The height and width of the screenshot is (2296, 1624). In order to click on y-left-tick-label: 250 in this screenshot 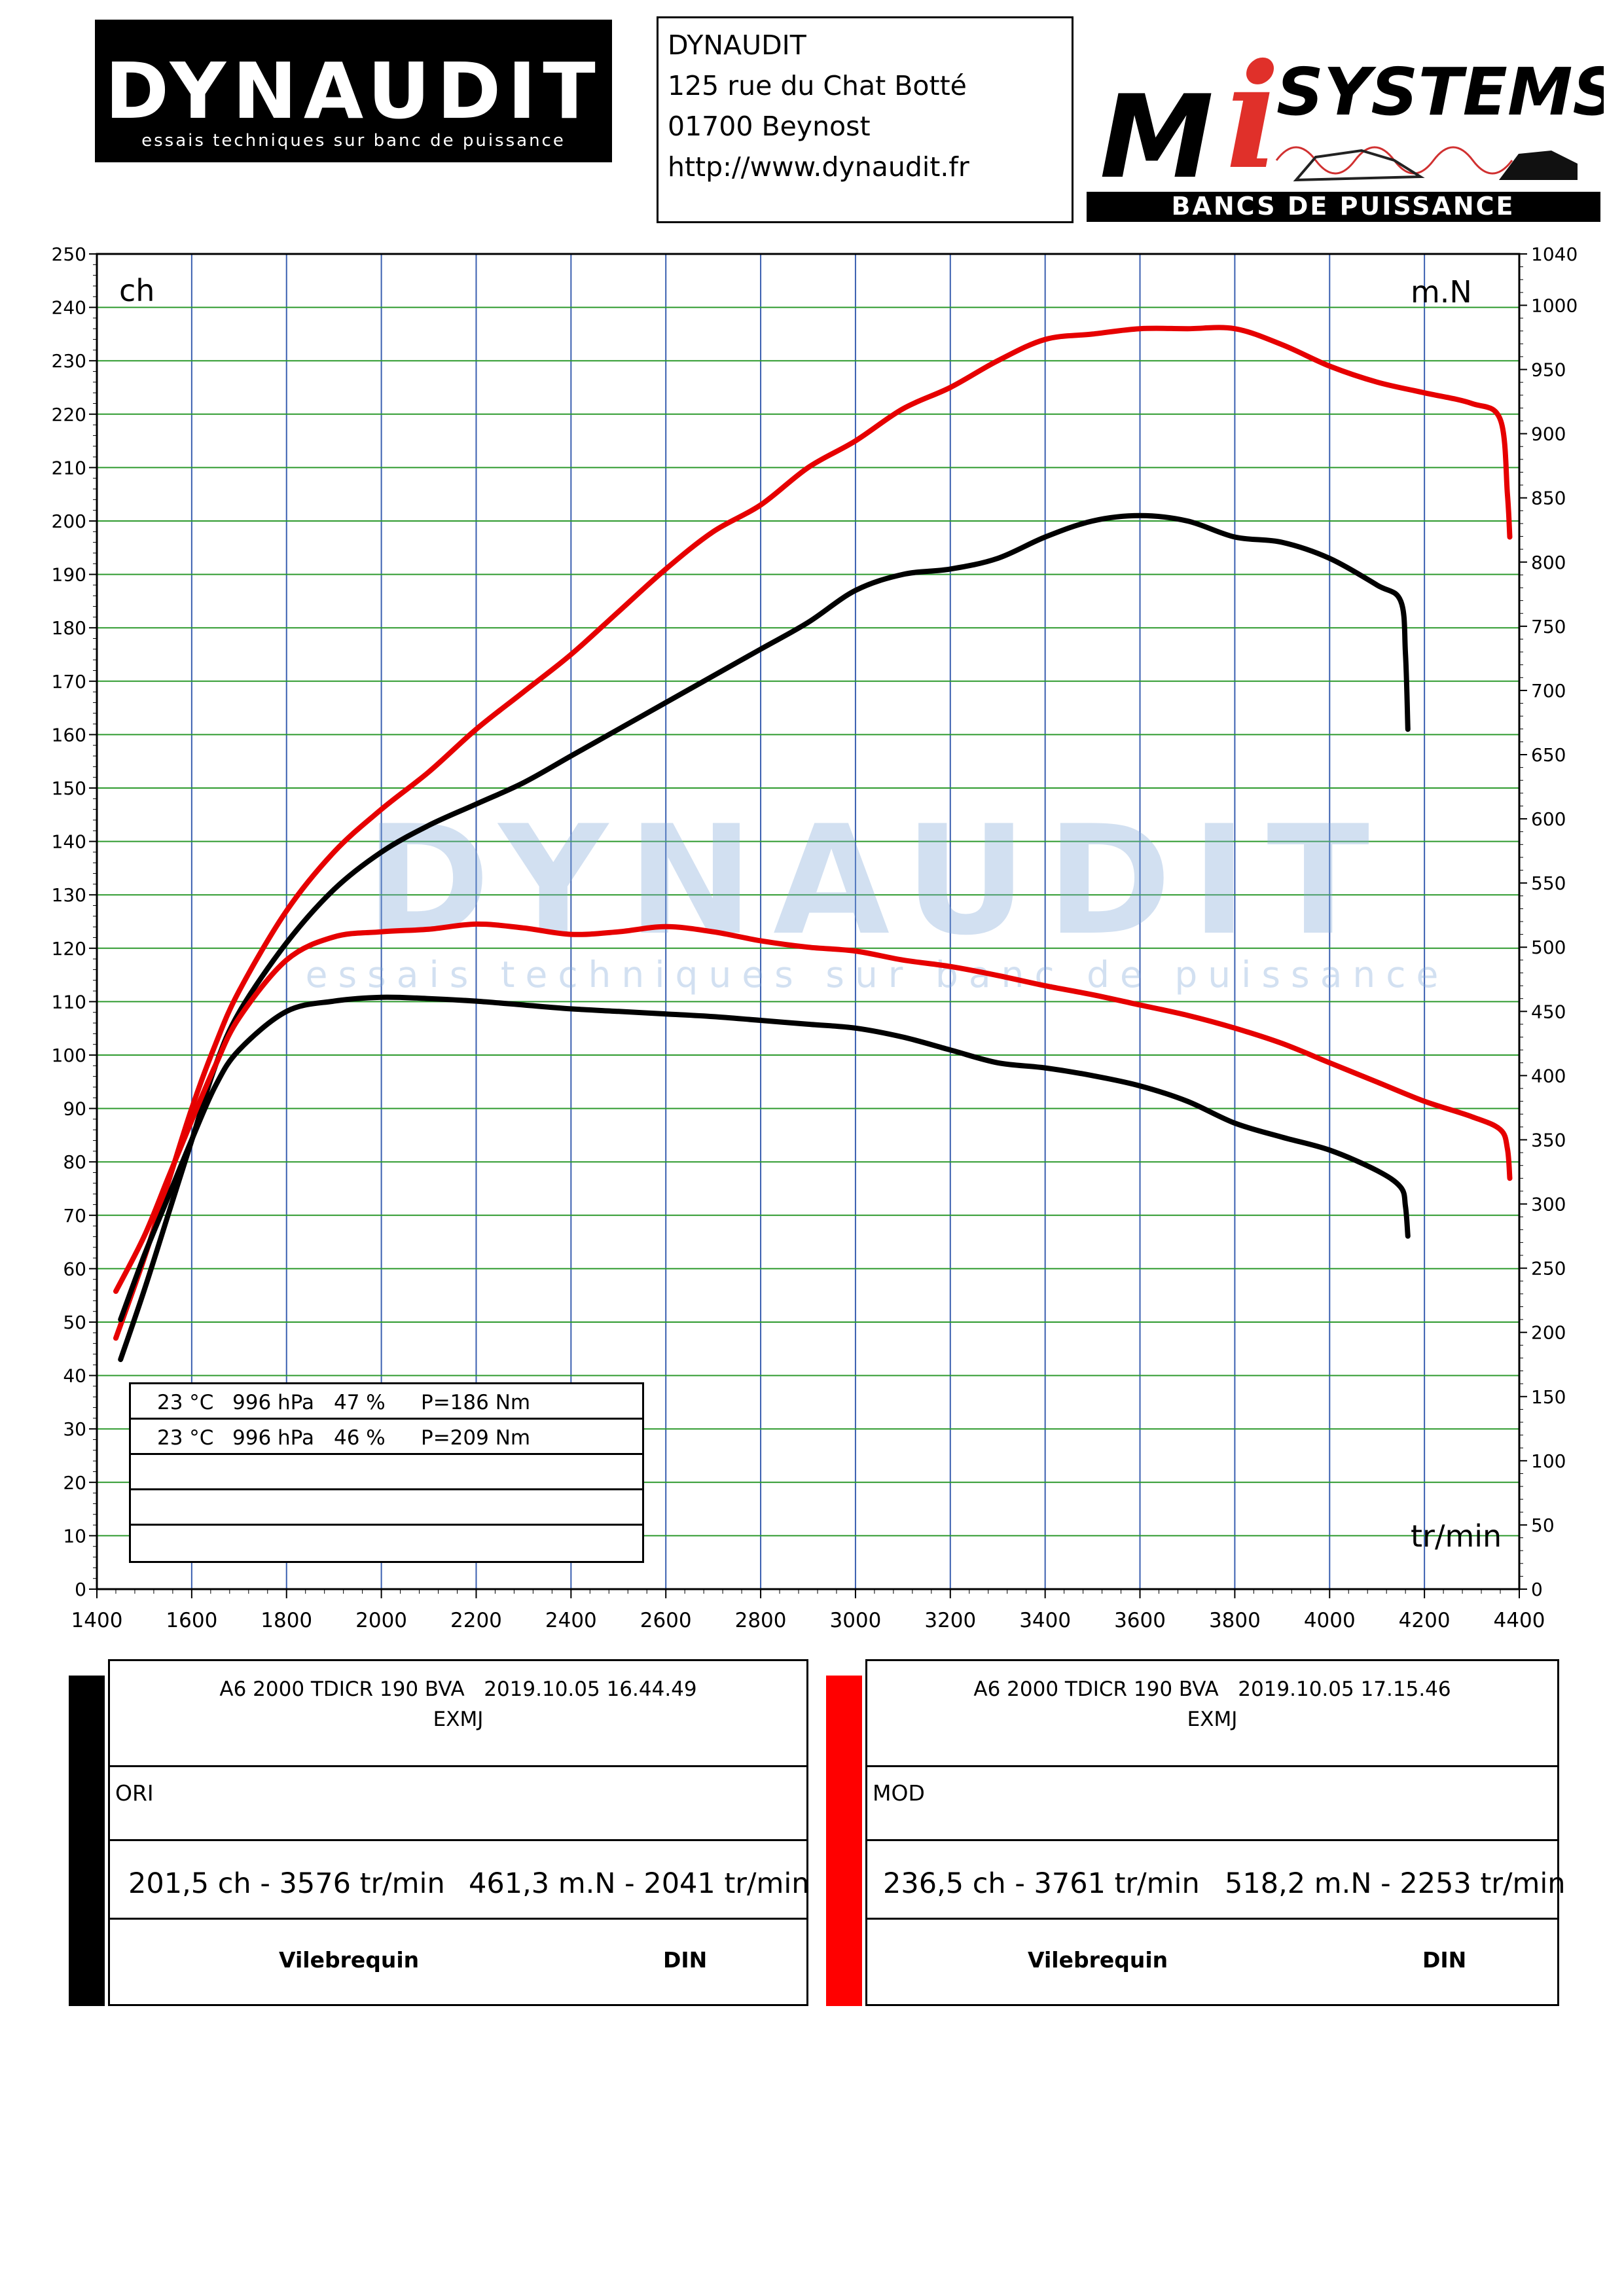, I will do `click(69, 254)`.